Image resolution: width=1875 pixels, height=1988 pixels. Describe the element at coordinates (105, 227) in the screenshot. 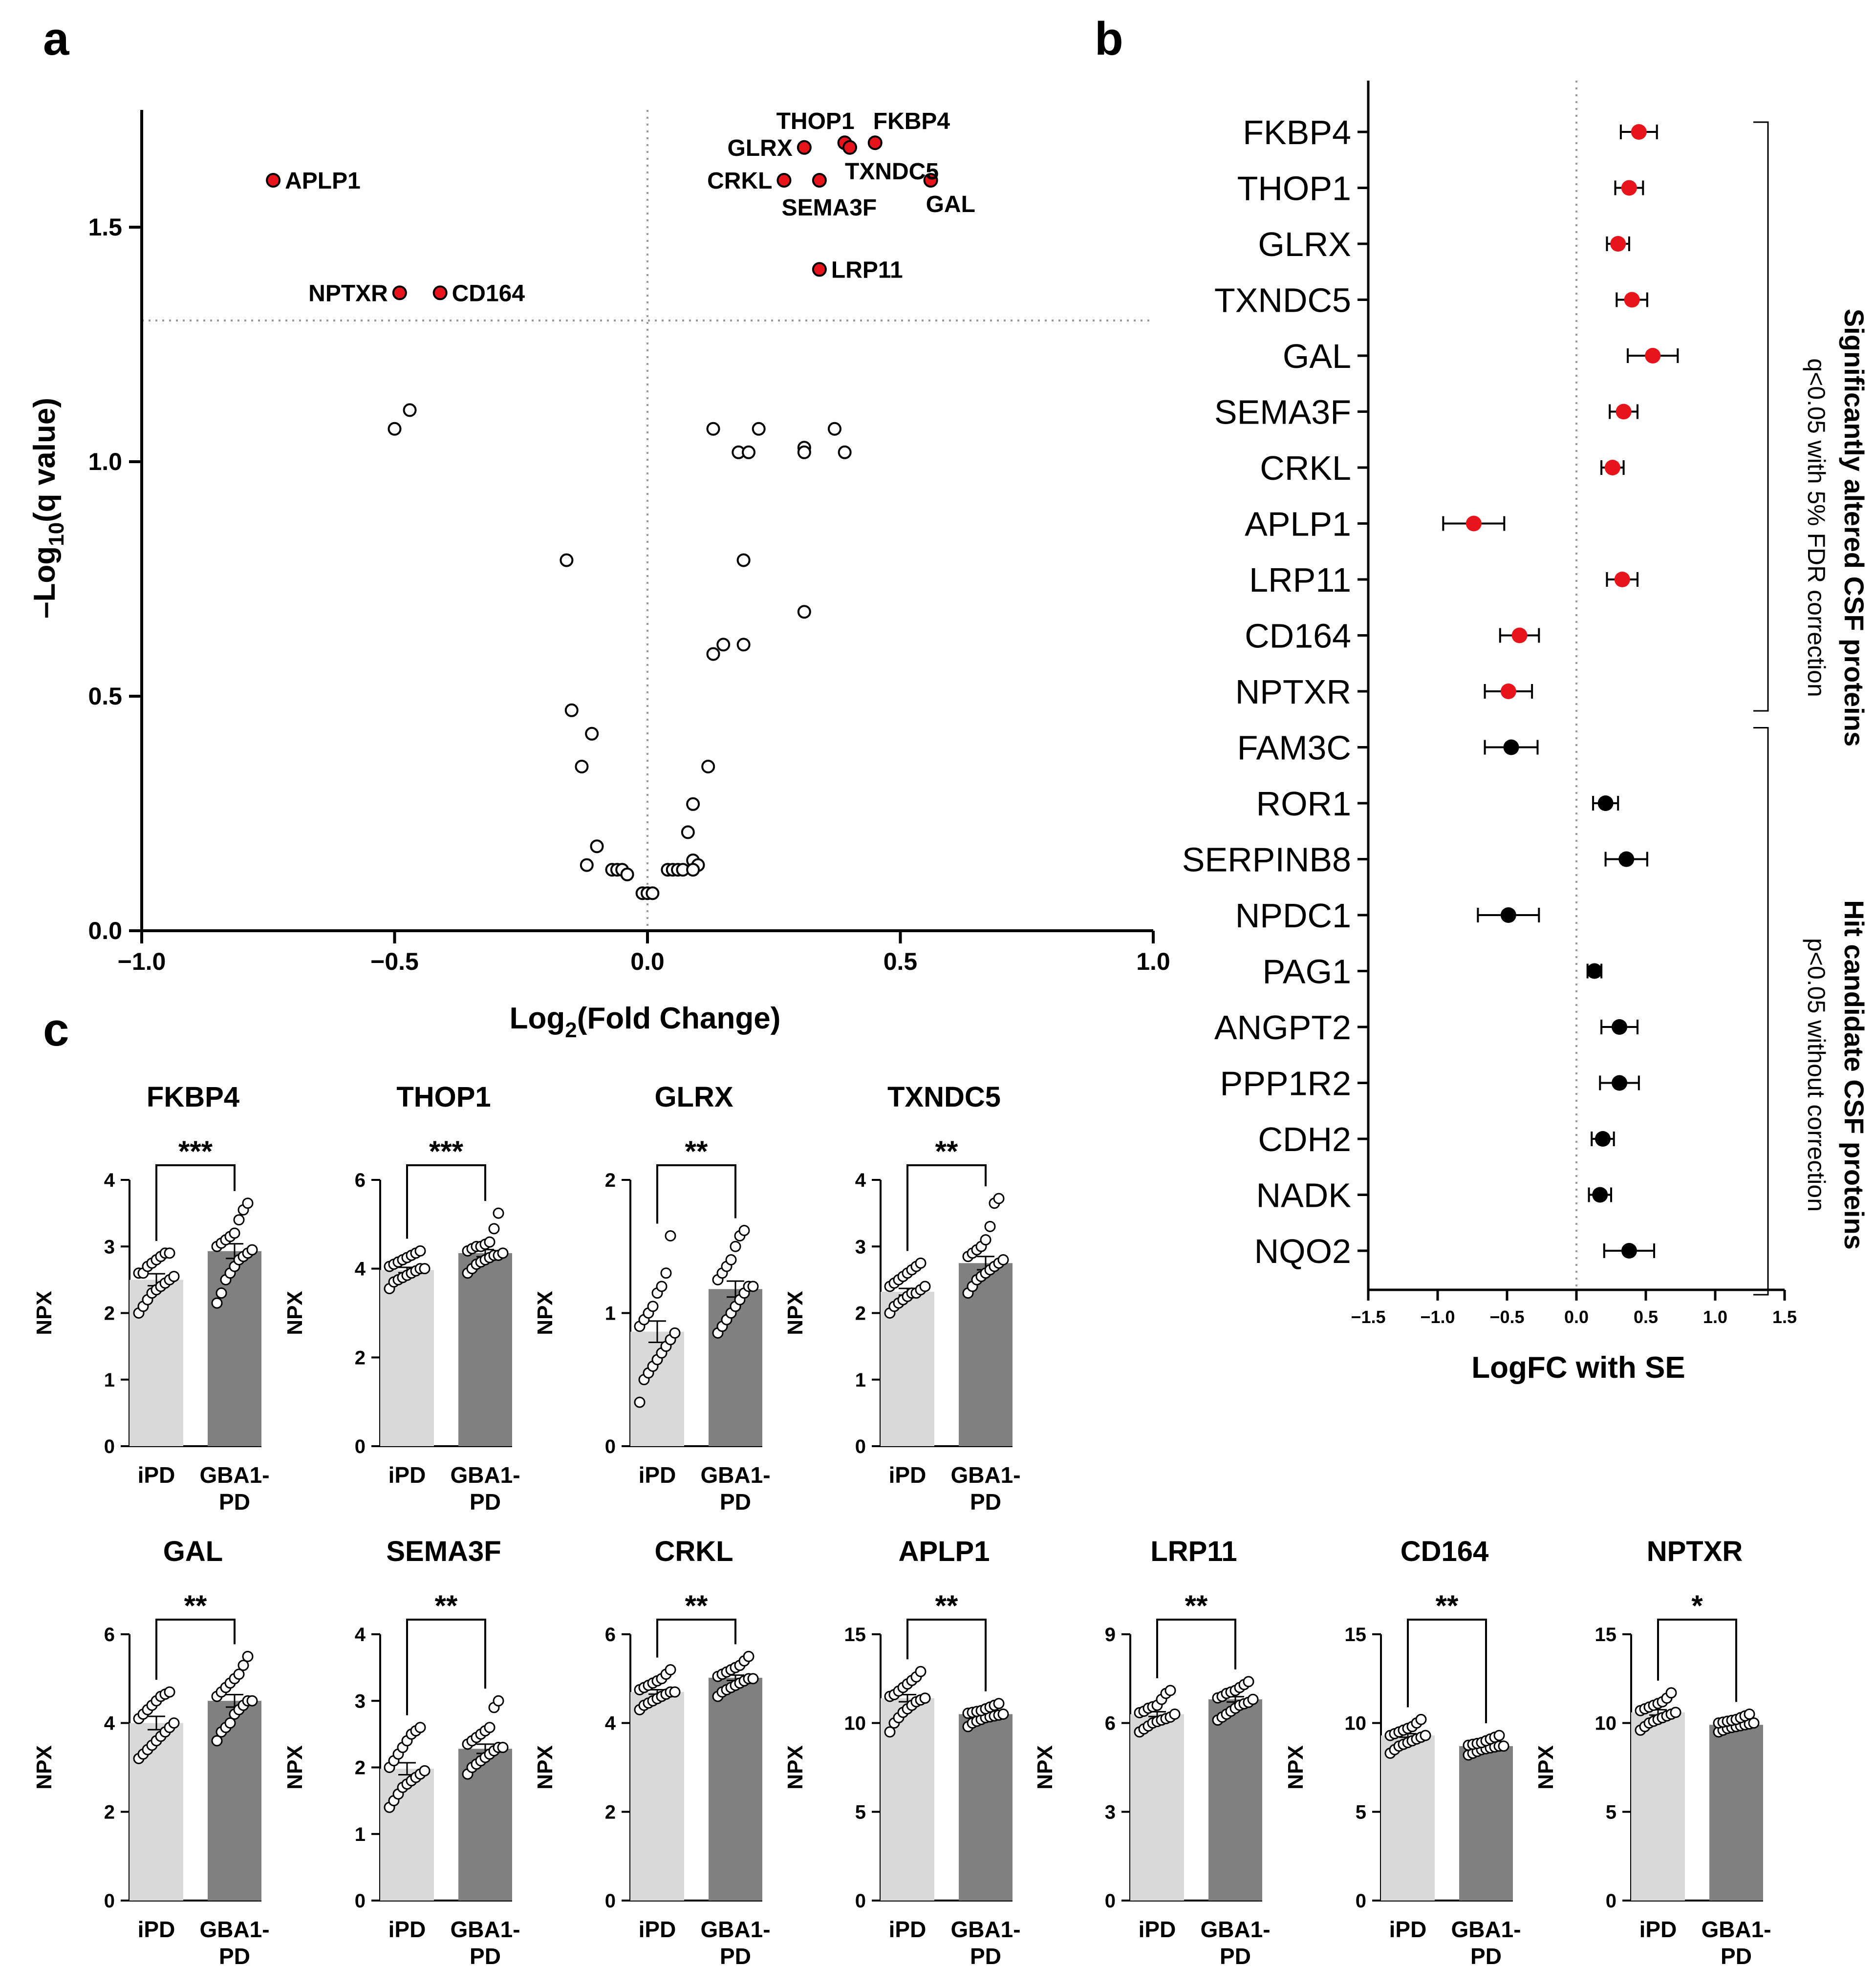

I see `y-tick-label: 1.5` at that location.